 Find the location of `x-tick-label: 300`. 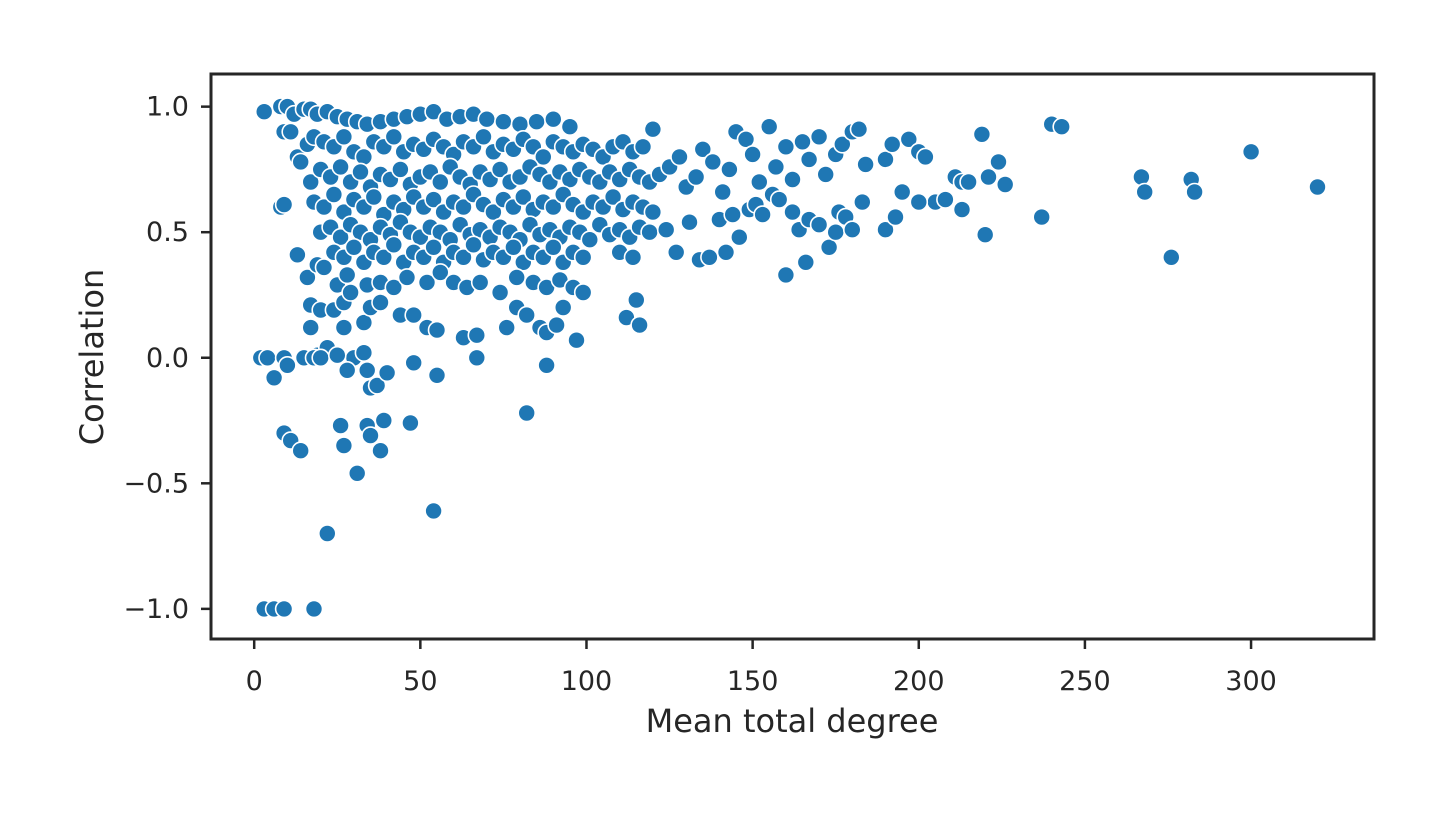

x-tick-label: 300 is located at coordinates (1251, 681).